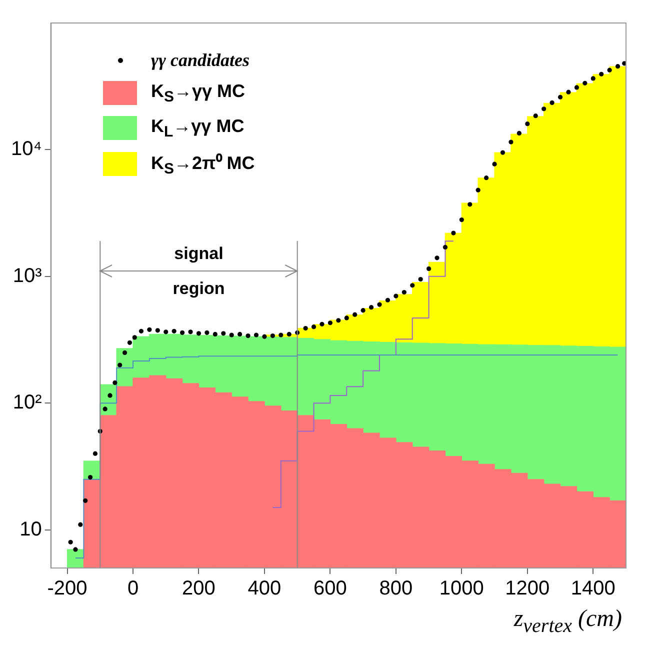  What do you see at coordinates (330, 589) in the screenshot?
I see `x-tick-label: 600` at bounding box center [330, 589].